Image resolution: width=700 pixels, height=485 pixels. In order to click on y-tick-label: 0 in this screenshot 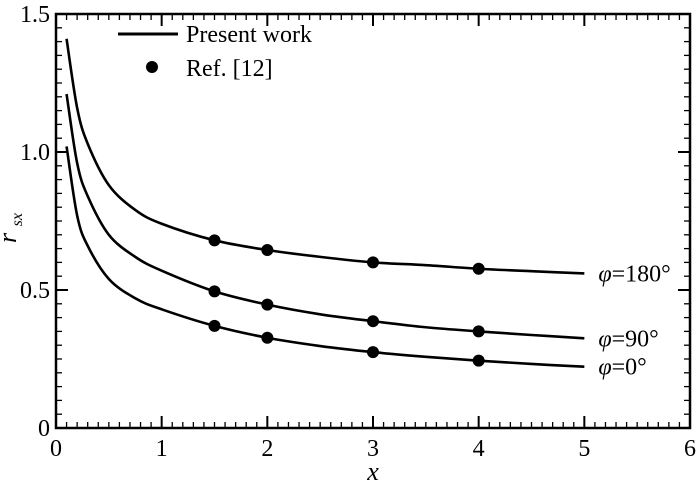, I will do `click(44, 429)`.